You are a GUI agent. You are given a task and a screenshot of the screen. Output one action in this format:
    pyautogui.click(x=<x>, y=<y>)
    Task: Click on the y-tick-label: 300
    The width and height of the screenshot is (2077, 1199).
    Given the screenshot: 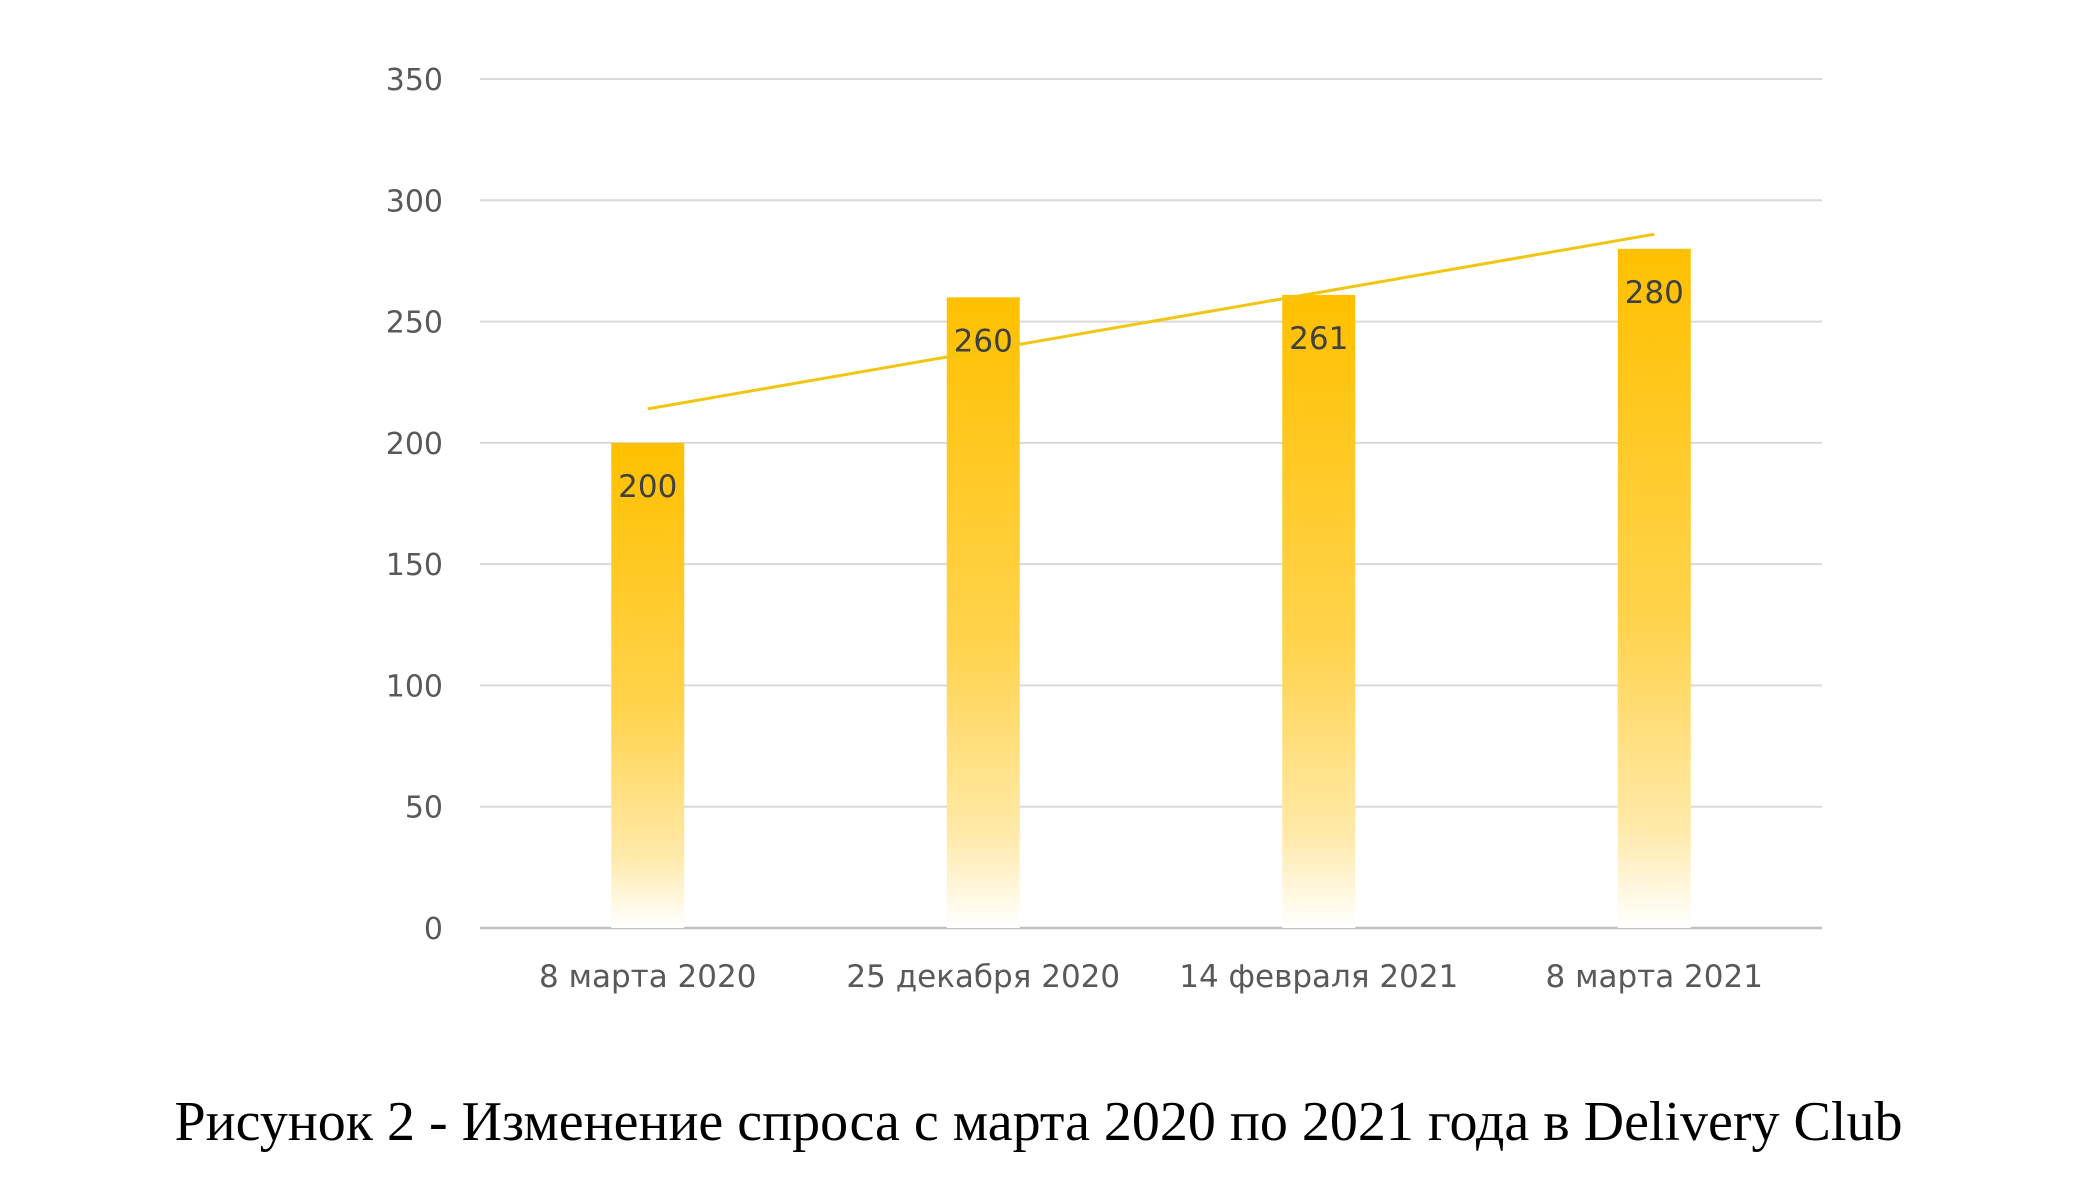 What is the action you would take?
    pyautogui.click(x=414, y=201)
    